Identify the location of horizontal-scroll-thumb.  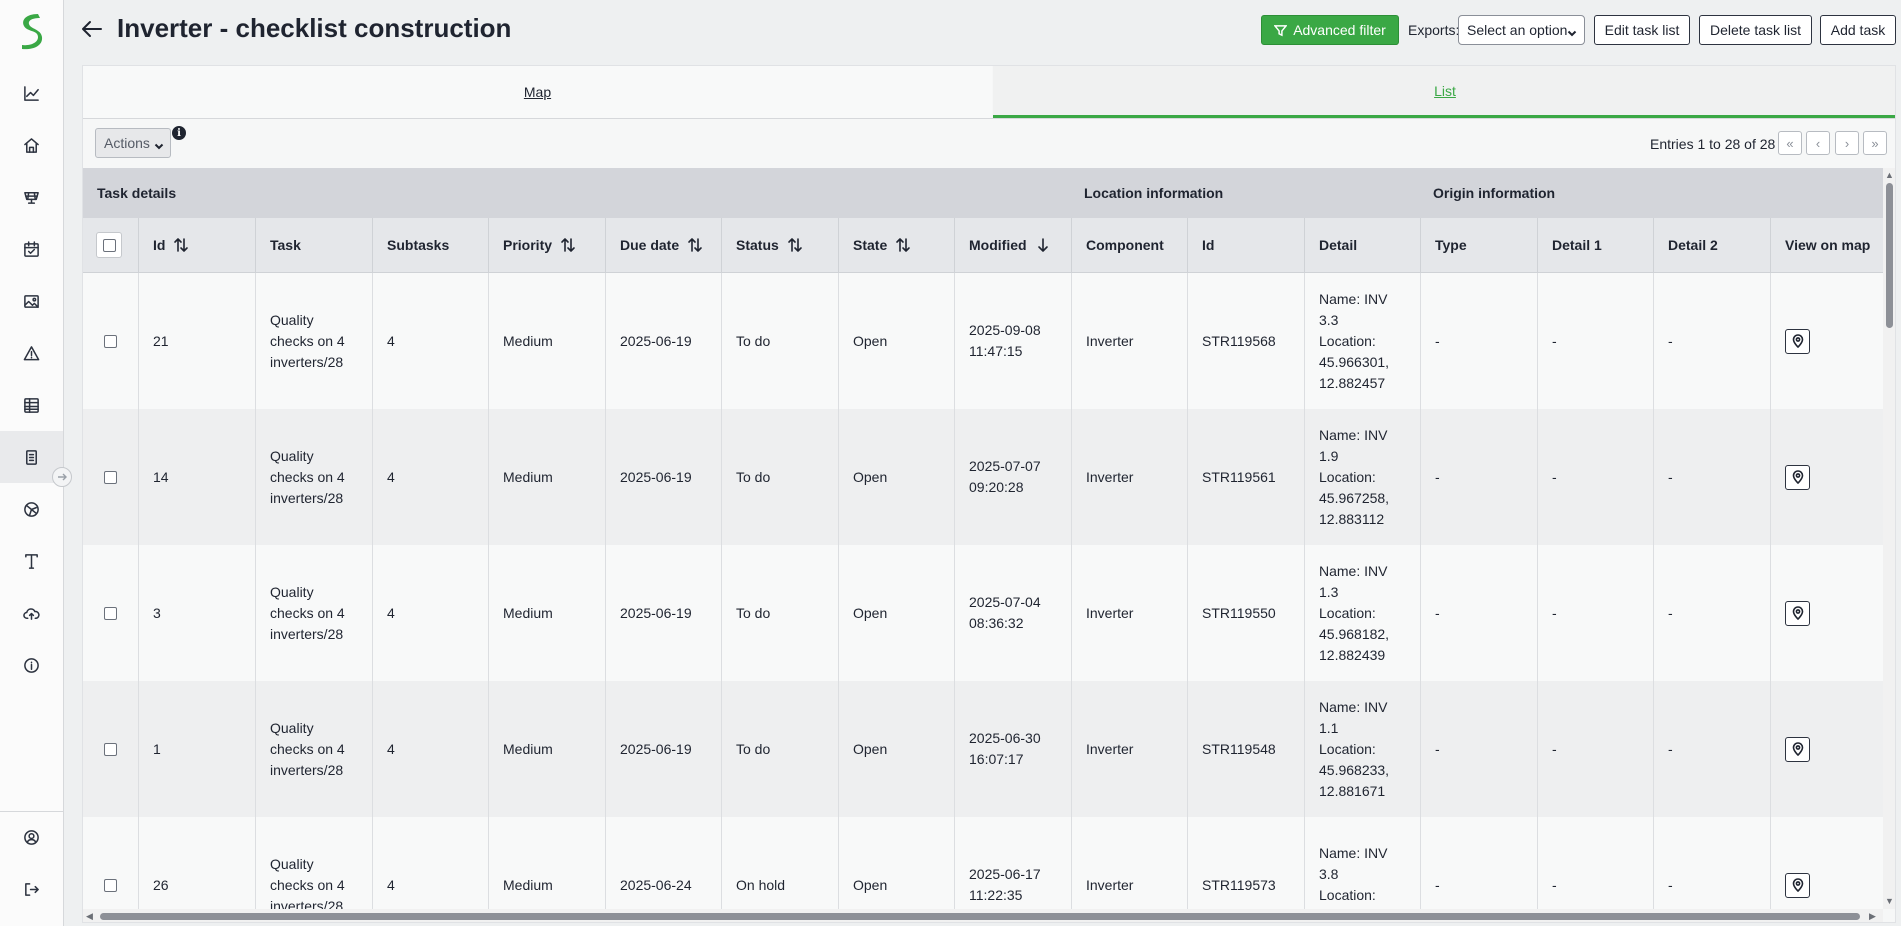
(980, 916).